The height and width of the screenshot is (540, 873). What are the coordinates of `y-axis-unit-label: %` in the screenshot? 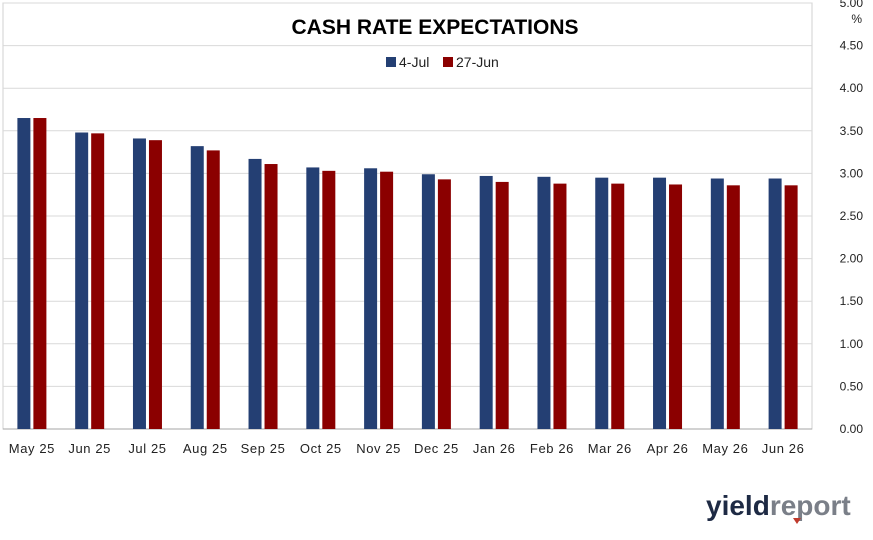 It's located at (856, 19).